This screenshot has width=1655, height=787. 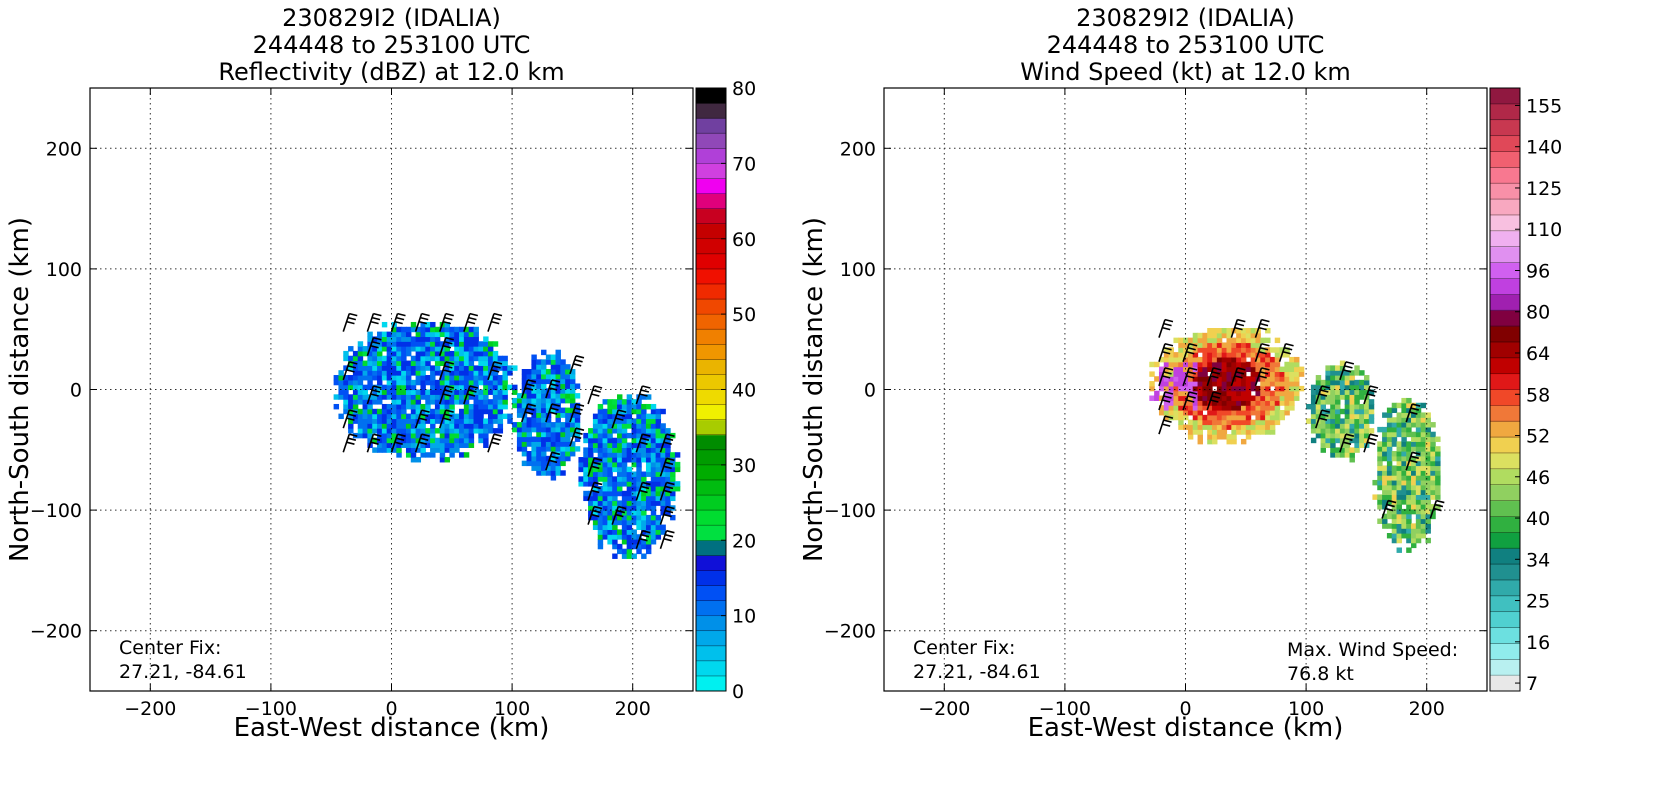 I want to click on colorbar-tick-label: 110, so click(x=1544, y=230).